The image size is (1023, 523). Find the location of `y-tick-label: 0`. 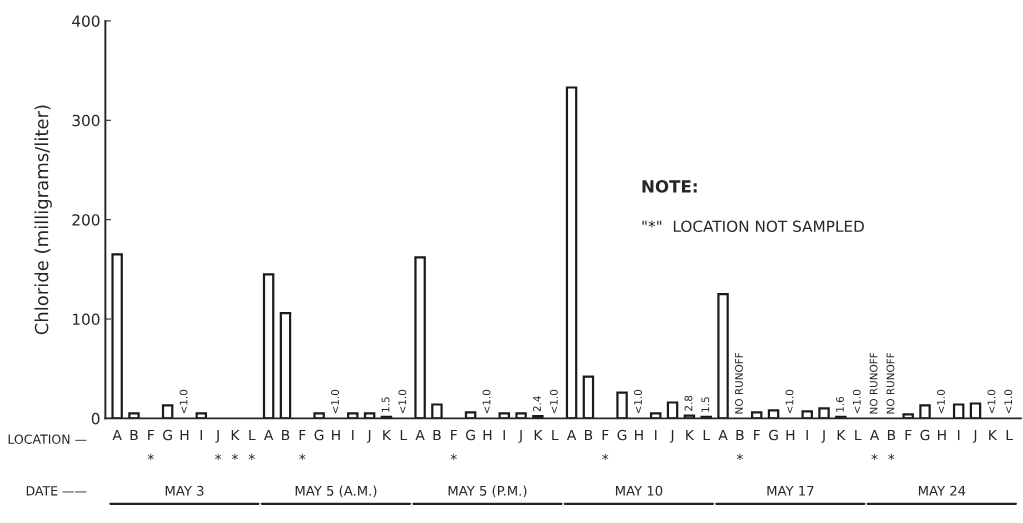

y-tick-label: 0 is located at coordinates (95, 418).